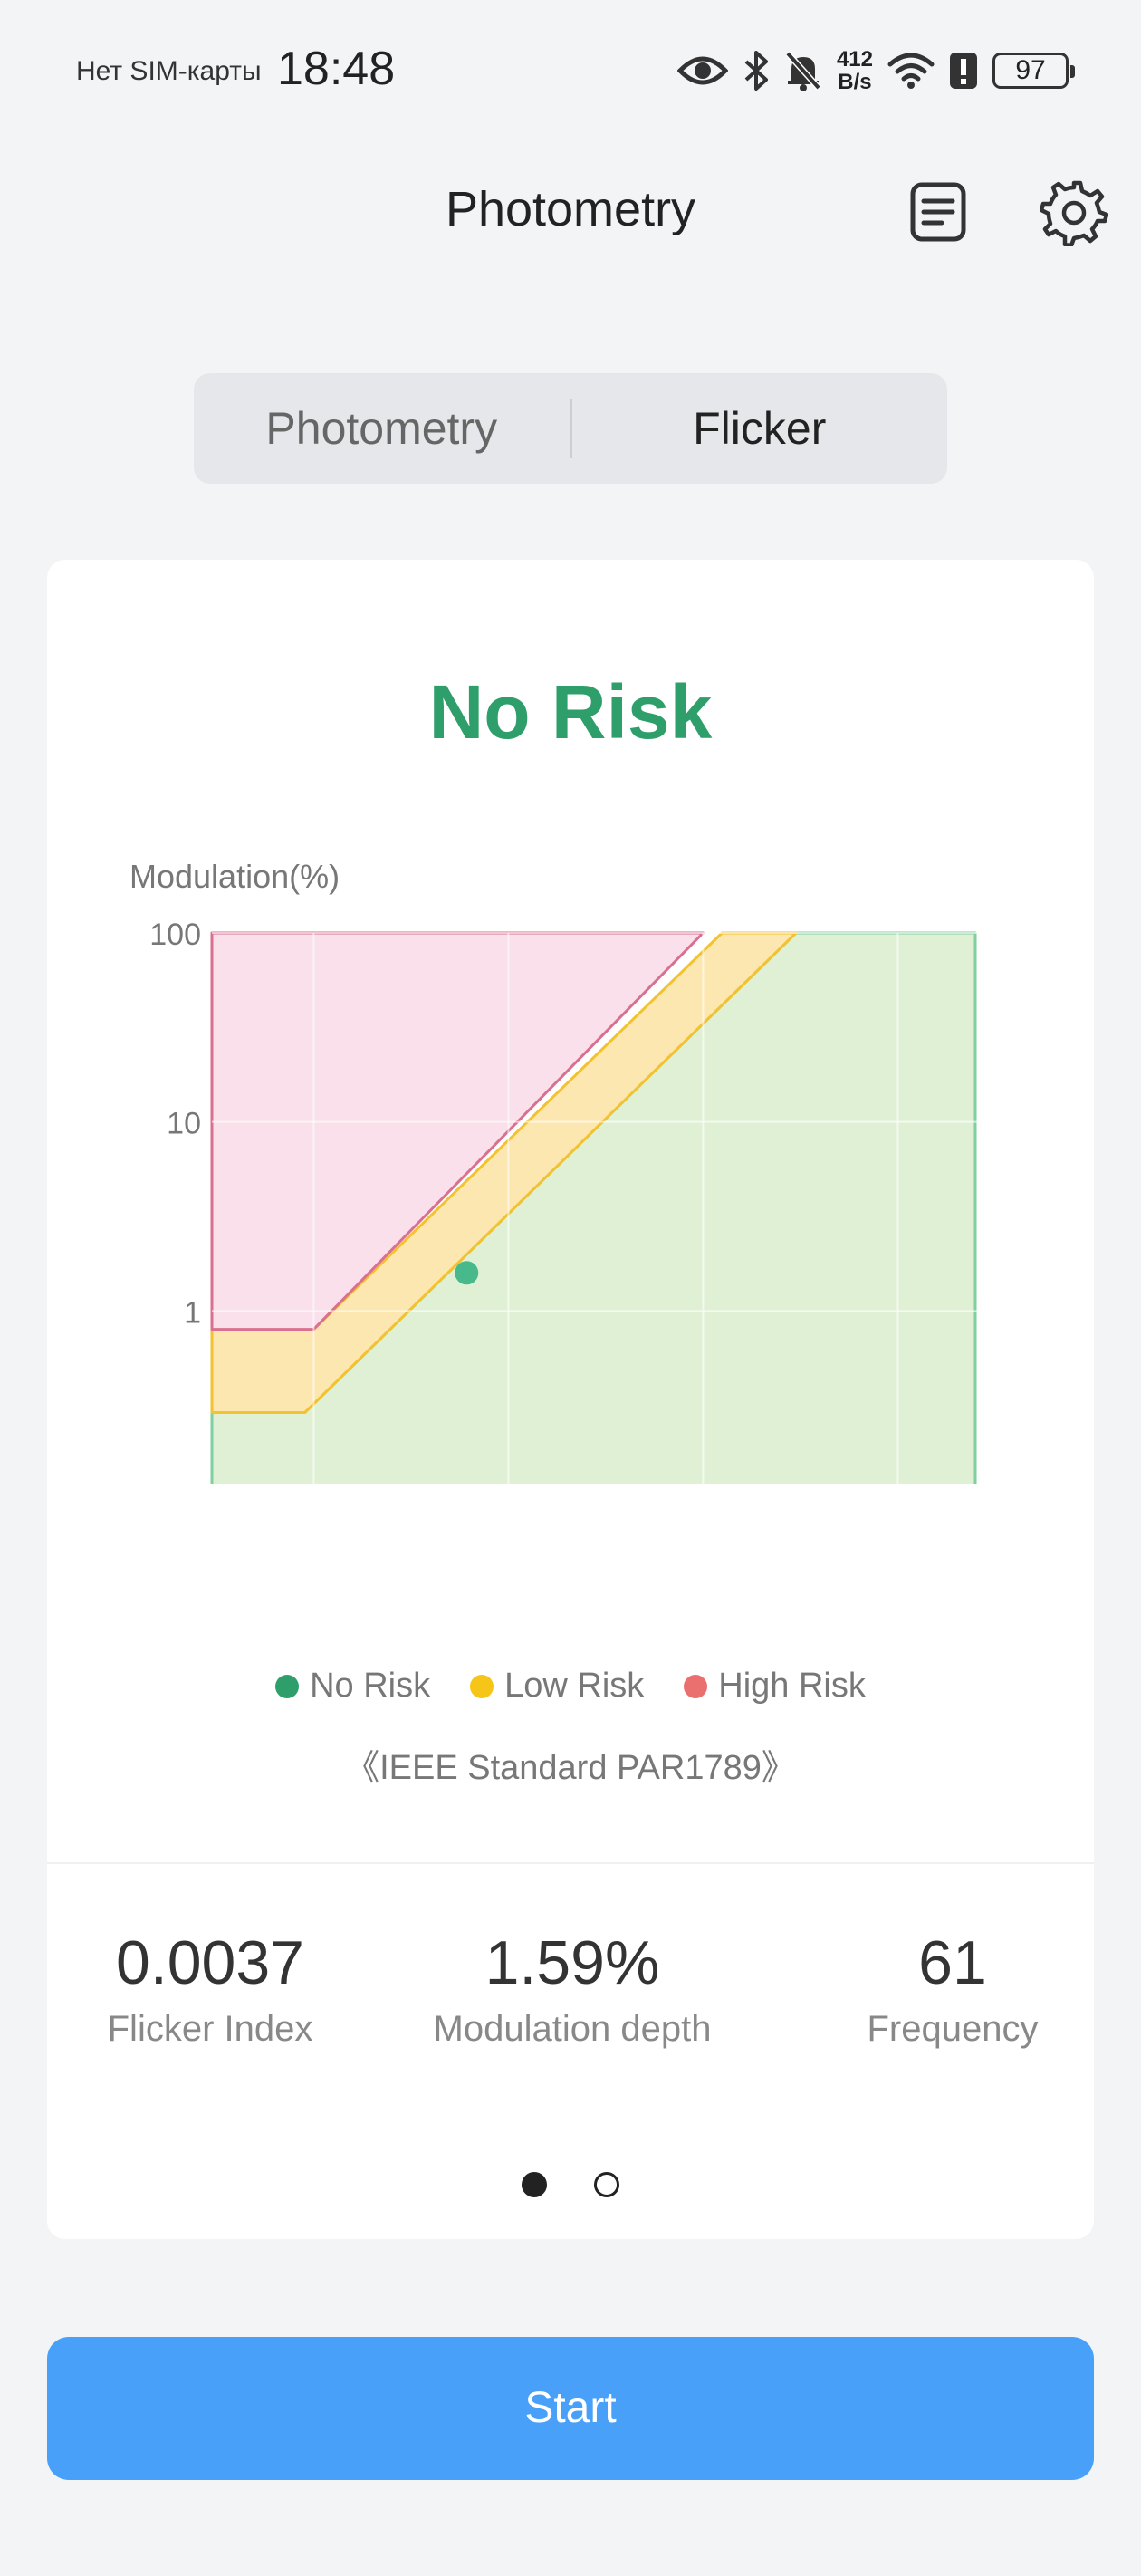  What do you see at coordinates (570, 1768) in the screenshot?
I see `standard-reference: 《IEEE Standard PAR1789》` at bounding box center [570, 1768].